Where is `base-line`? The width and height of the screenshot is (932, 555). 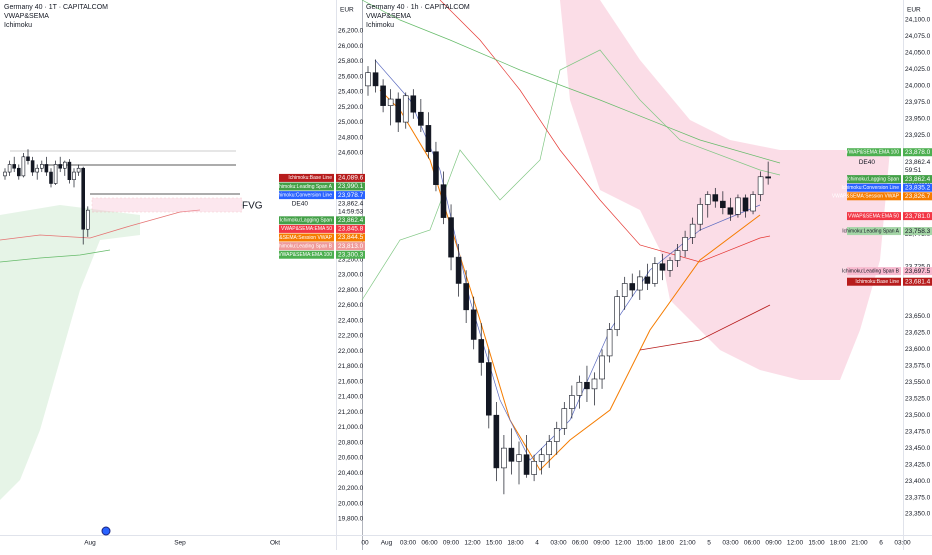
base-line is located at coordinates (705, 327).